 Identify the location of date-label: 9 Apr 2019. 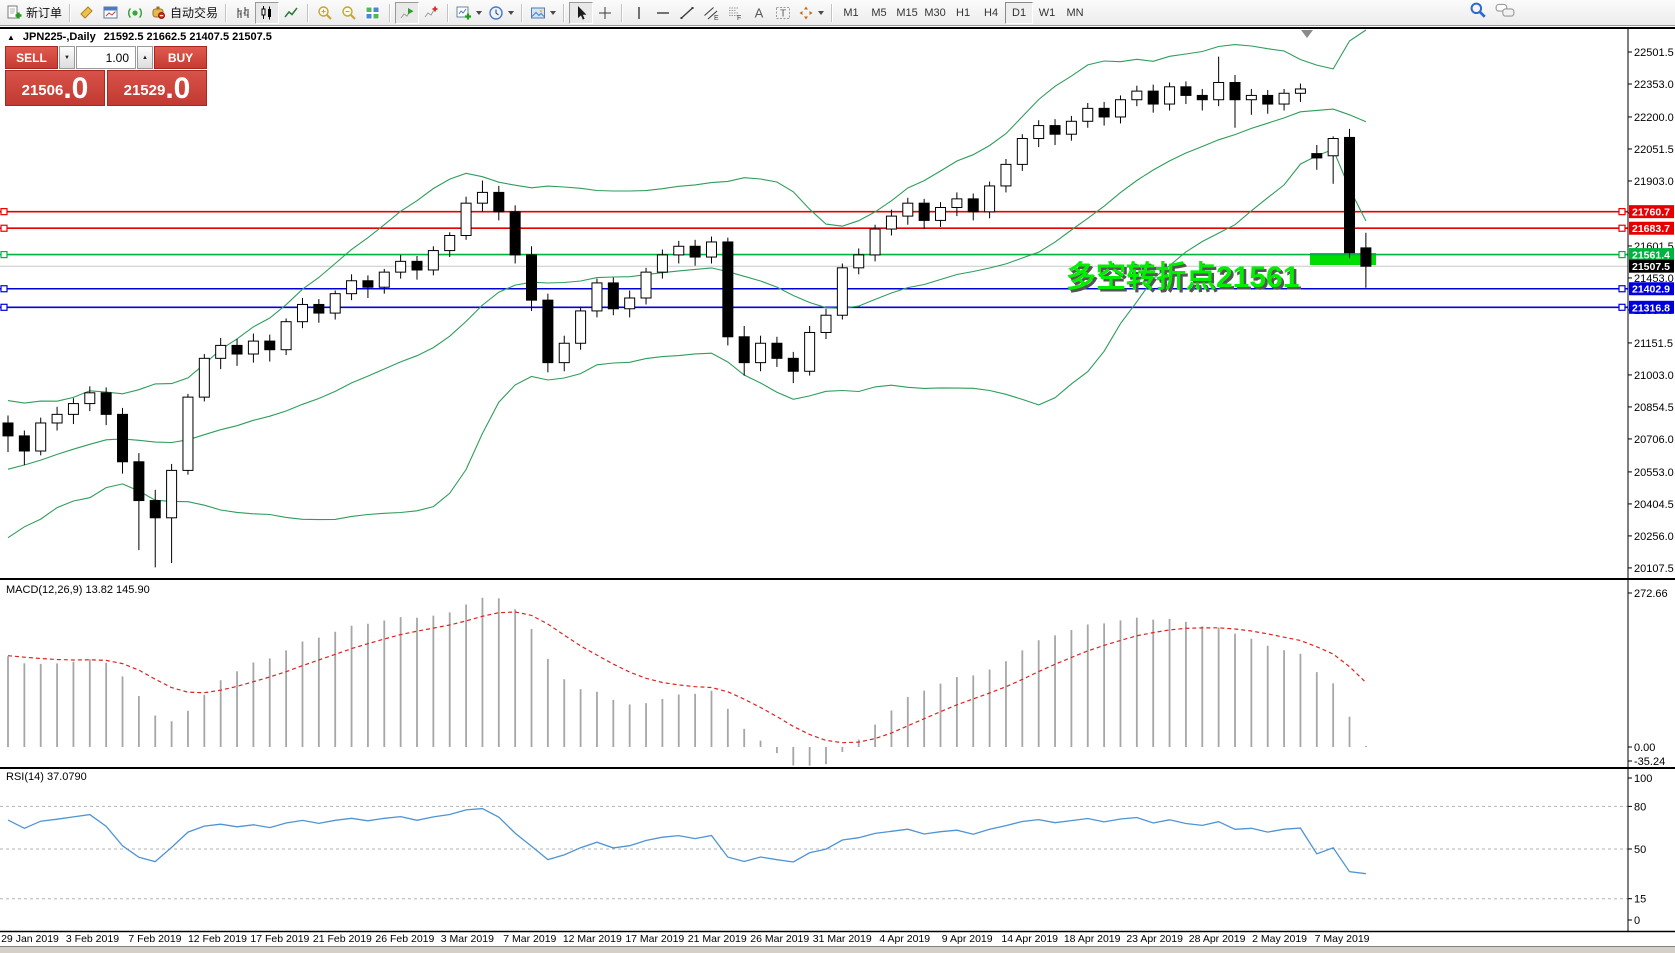
(967, 939).